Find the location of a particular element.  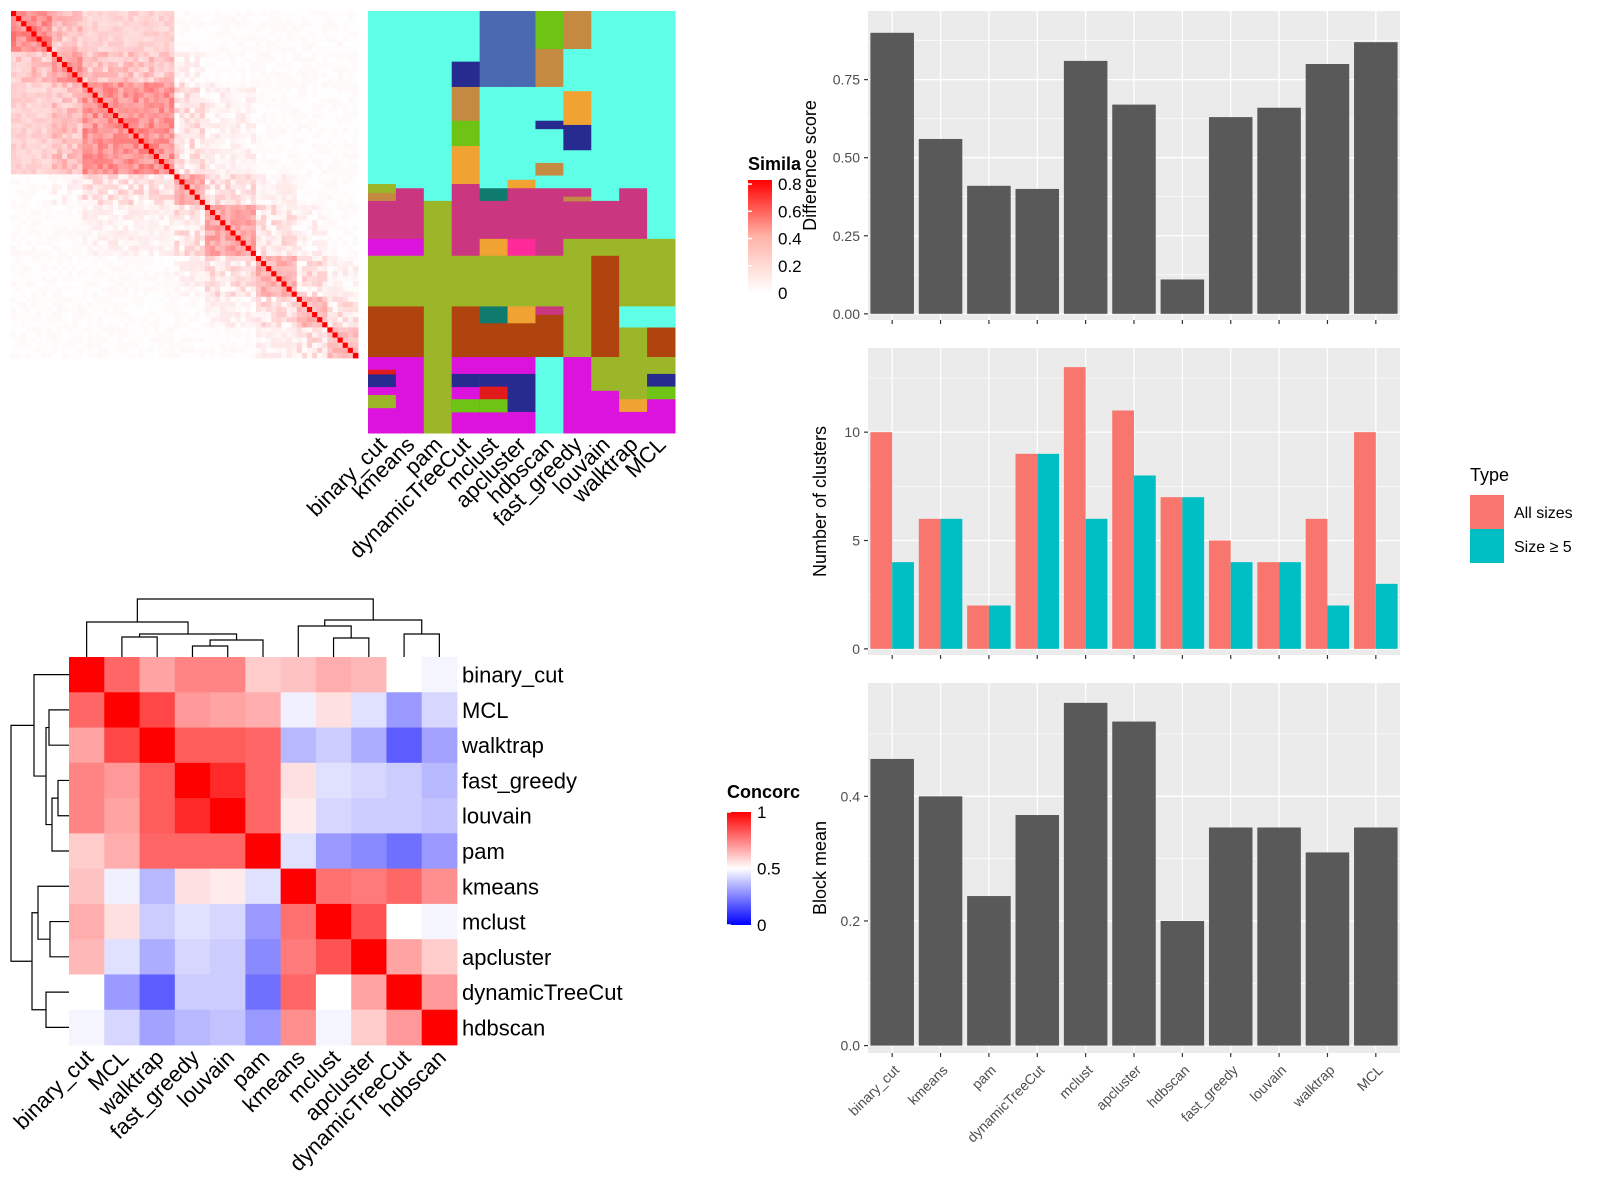

dendrogram-branch is located at coordinates (57, 1009).